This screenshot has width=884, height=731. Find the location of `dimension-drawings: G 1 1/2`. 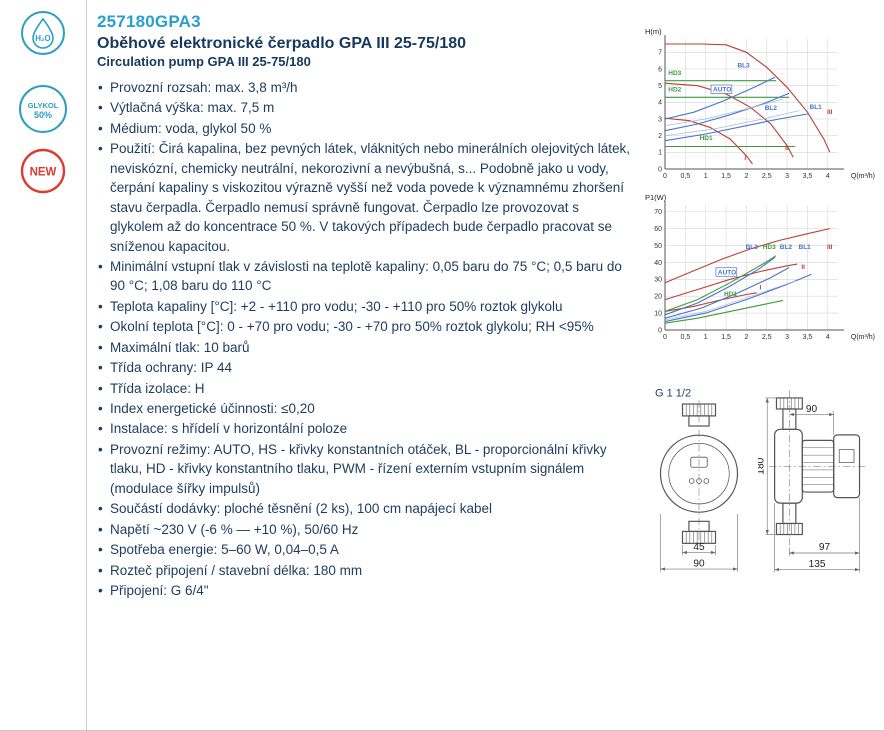

dimension-drawings: G 1 1/2 is located at coordinates (762, 483).